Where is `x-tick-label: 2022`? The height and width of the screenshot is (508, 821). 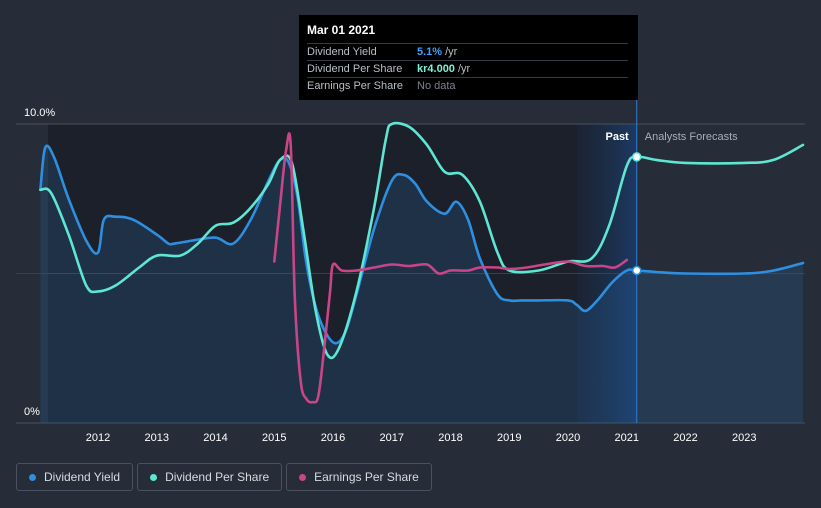 x-tick-label: 2022 is located at coordinates (685, 438).